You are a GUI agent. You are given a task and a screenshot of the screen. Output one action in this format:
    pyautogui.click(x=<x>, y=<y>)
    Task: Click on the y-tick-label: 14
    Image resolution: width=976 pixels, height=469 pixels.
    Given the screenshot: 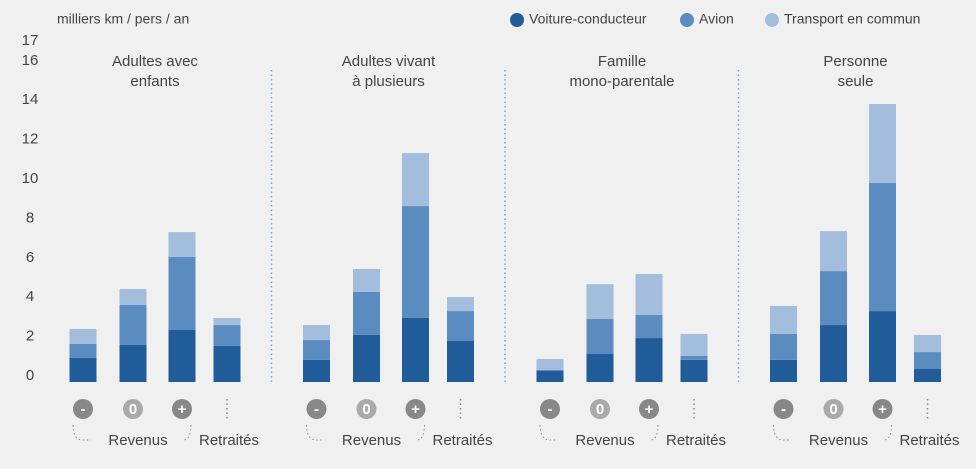 What is the action you would take?
    pyautogui.click(x=30, y=99)
    